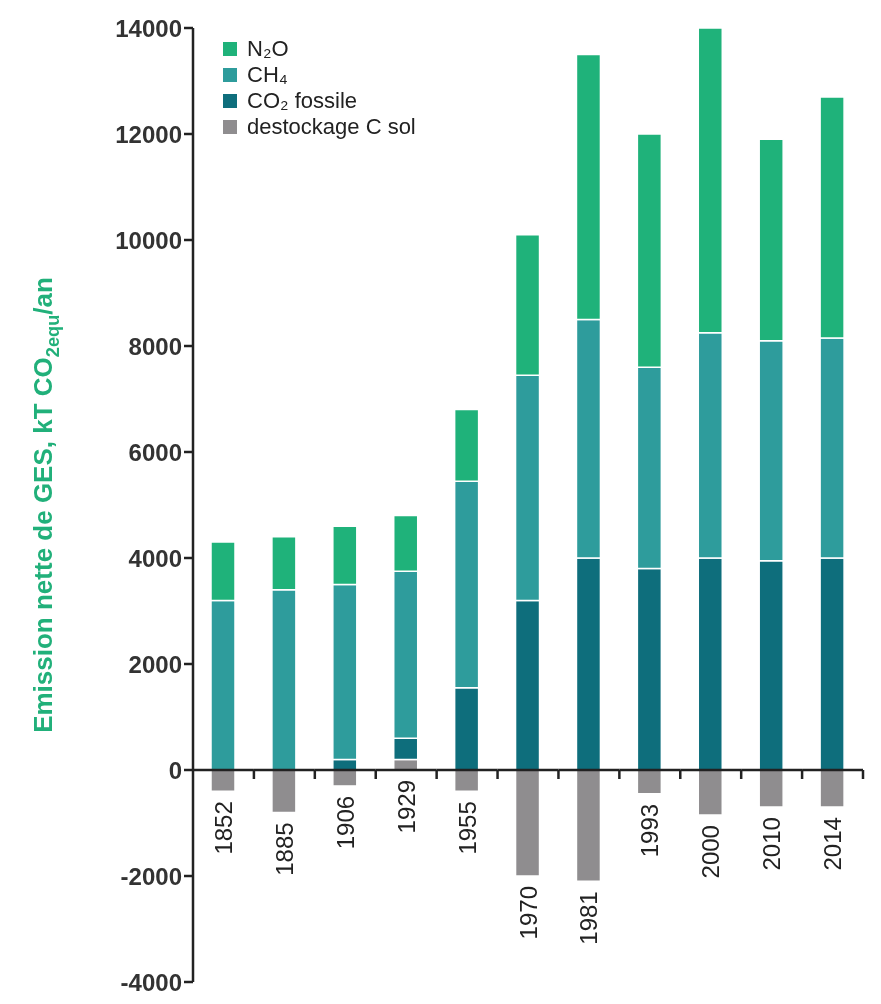 The width and height of the screenshot is (881, 1004). Describe the element at coordinates (223, 828) in the screenshot. I see `x-tick-label: 1852` at that location.